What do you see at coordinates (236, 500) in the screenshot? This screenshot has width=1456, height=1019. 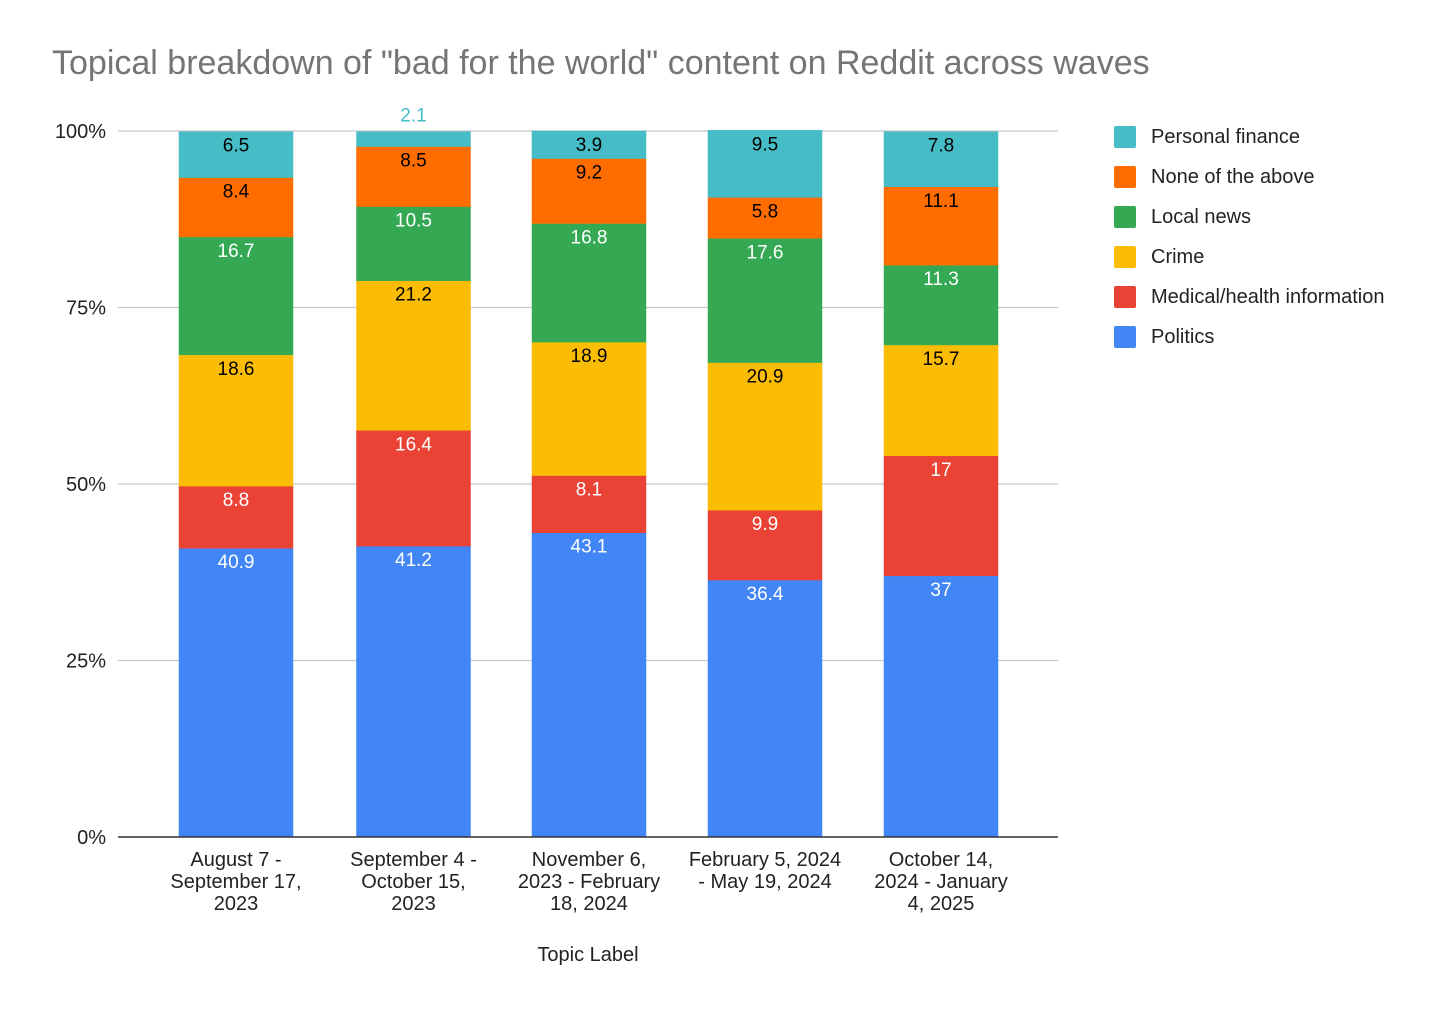 I see `data-label: 8.8` at bounding box center [236, 500].